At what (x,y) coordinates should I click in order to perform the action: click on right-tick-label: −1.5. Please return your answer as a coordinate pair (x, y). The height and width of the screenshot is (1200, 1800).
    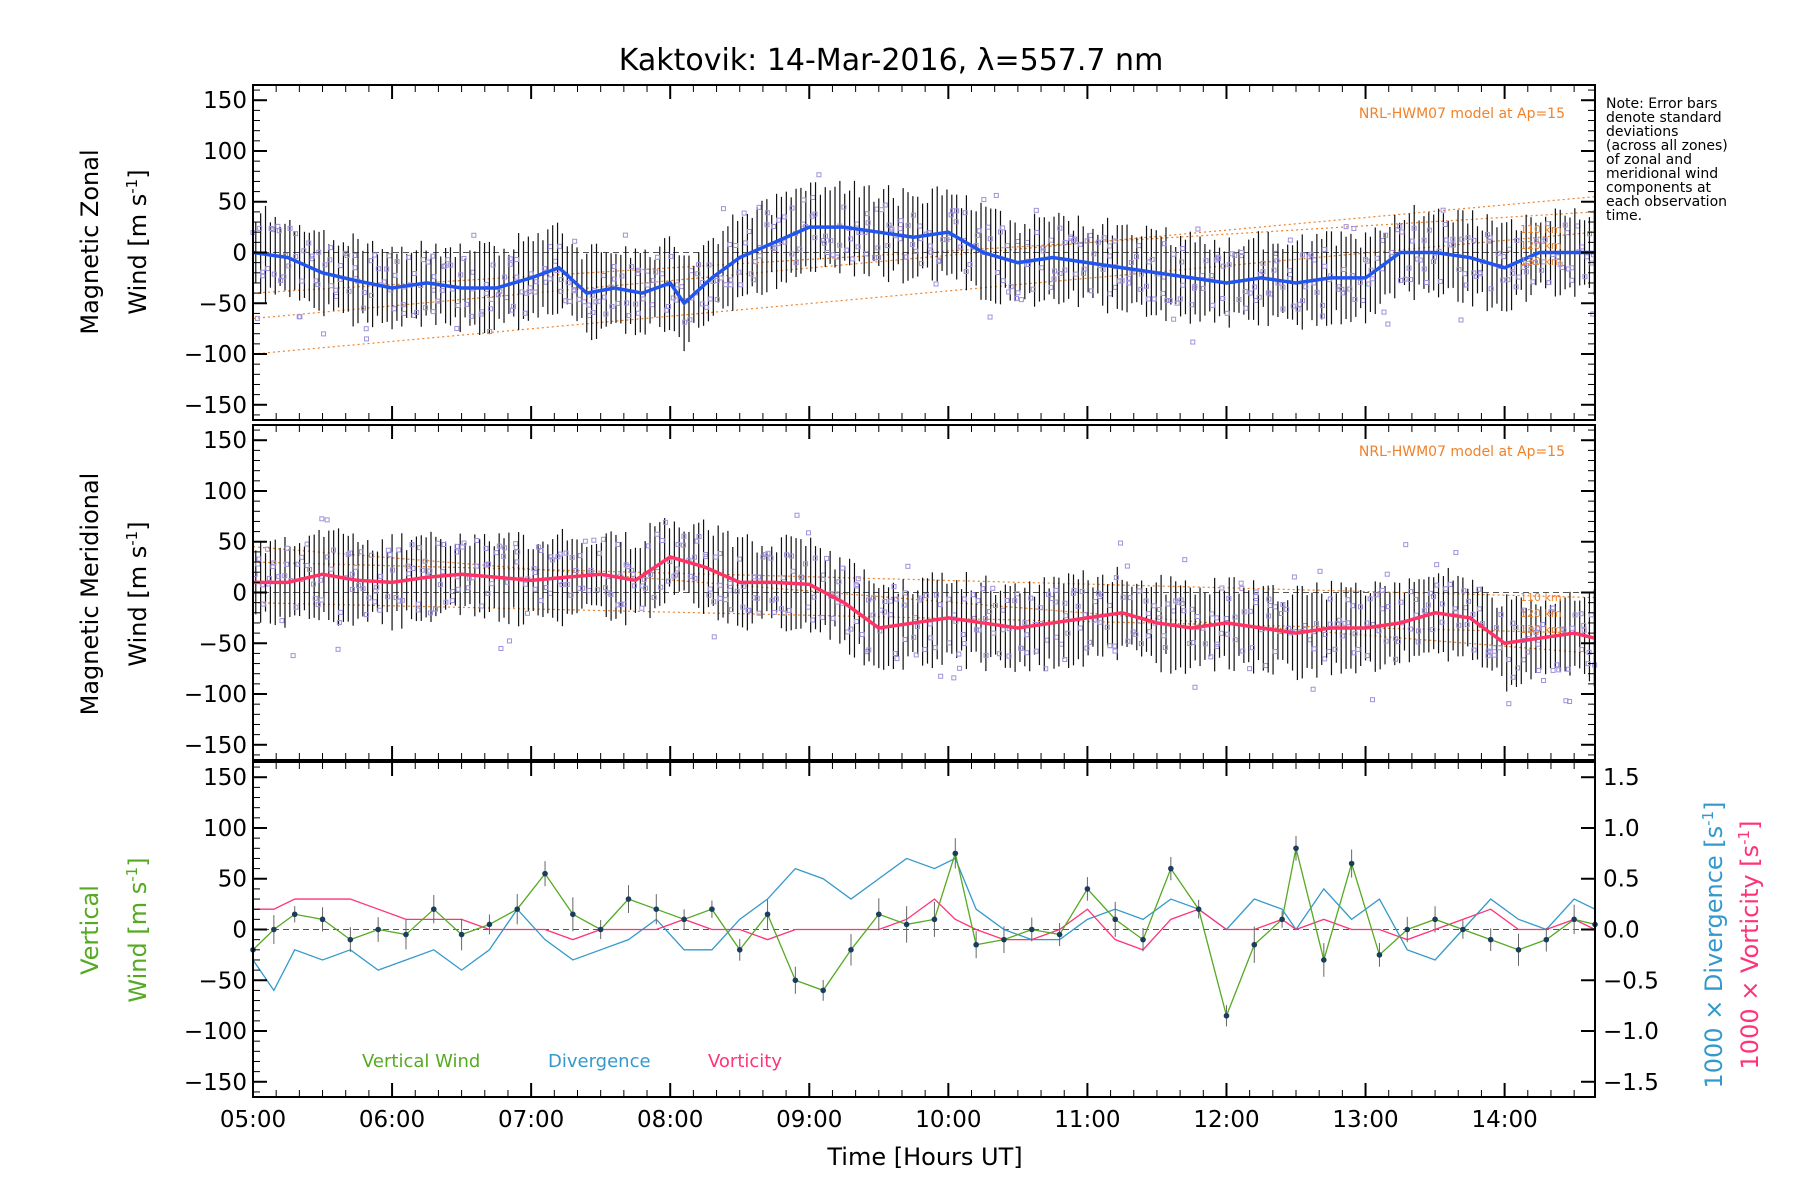
    Looking at the image, I should click on (1631, 1083).